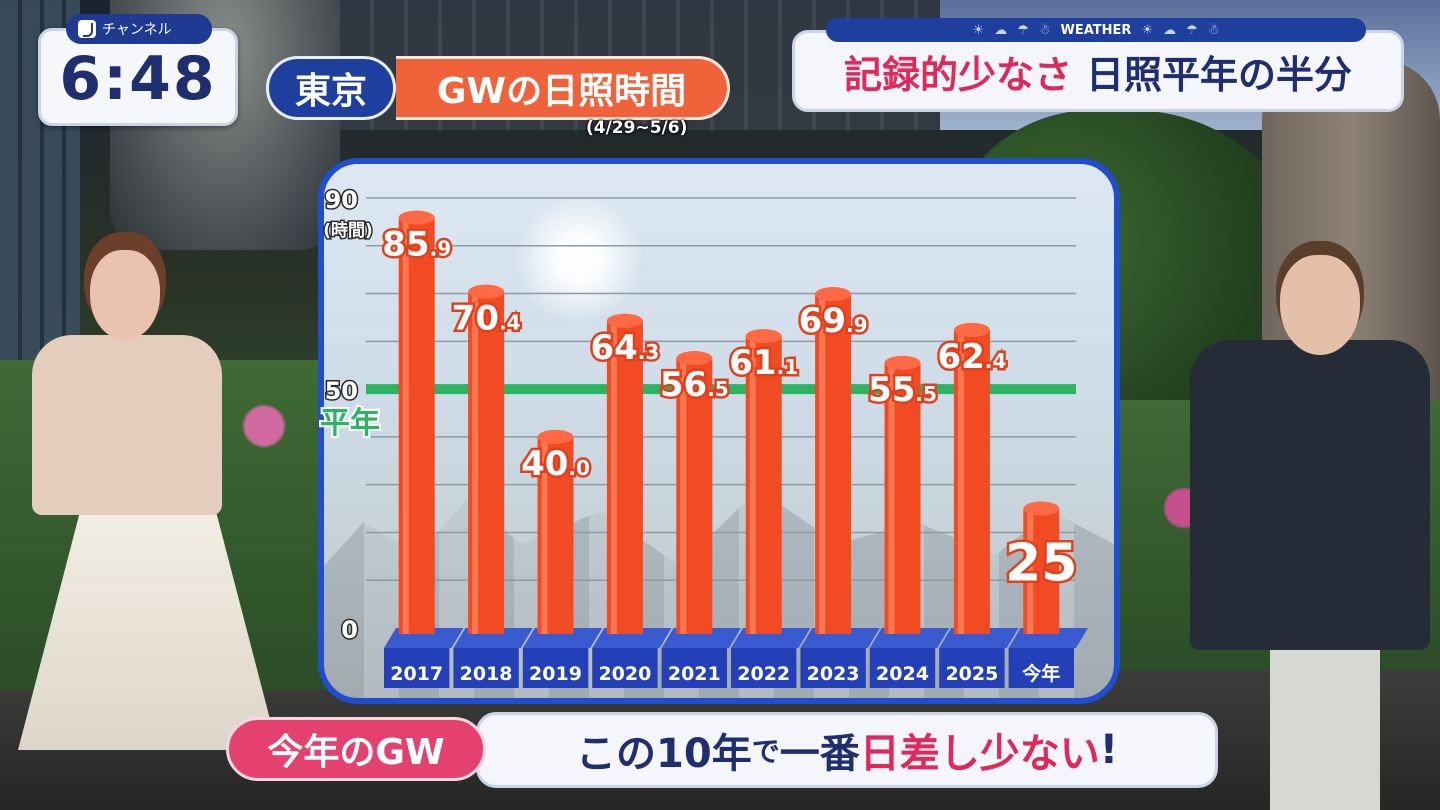  Describe the element at coordinates (763, 674) in the screenshot. I see `category-label: 2022` at that location.